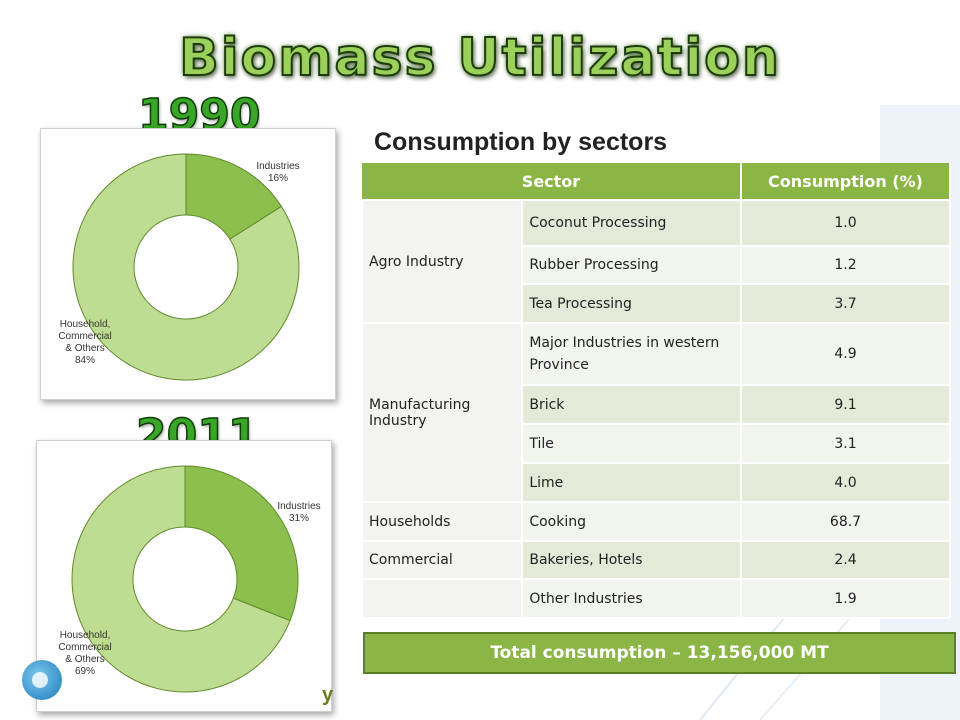  Describe the element at coordinates (845, 354) in the screenshot. I see `consumption-cell: 4.9` at that location.